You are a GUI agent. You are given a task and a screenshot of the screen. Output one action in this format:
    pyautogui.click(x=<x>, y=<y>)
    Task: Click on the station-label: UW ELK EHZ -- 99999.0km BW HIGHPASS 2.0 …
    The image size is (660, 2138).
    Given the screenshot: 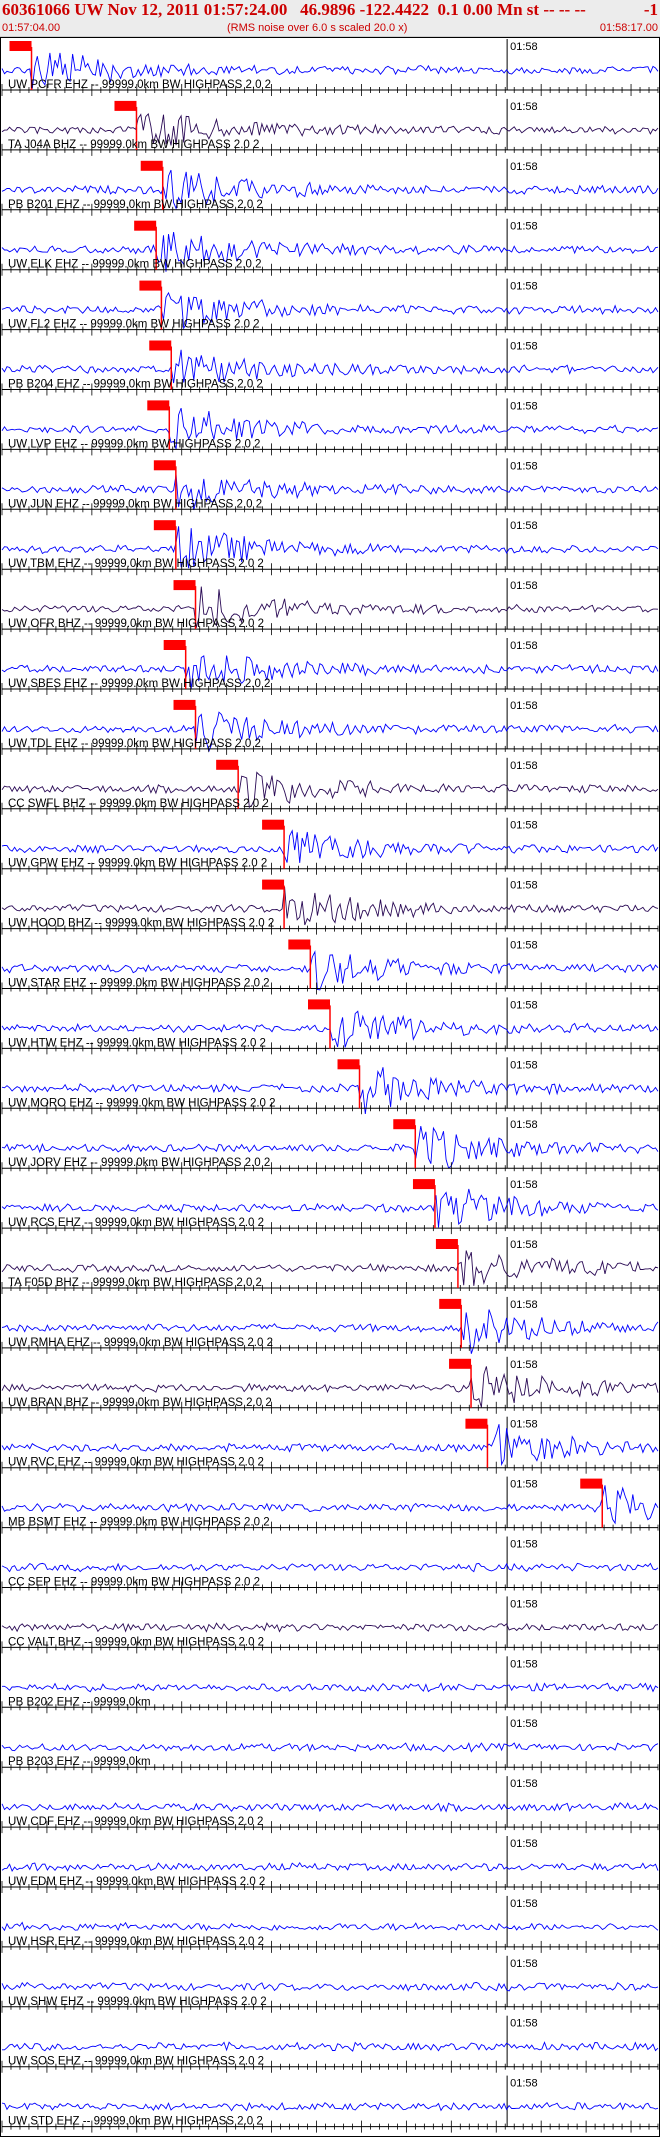 What is the action you would take?
    pyautogui.click(x=135, y=265)
    